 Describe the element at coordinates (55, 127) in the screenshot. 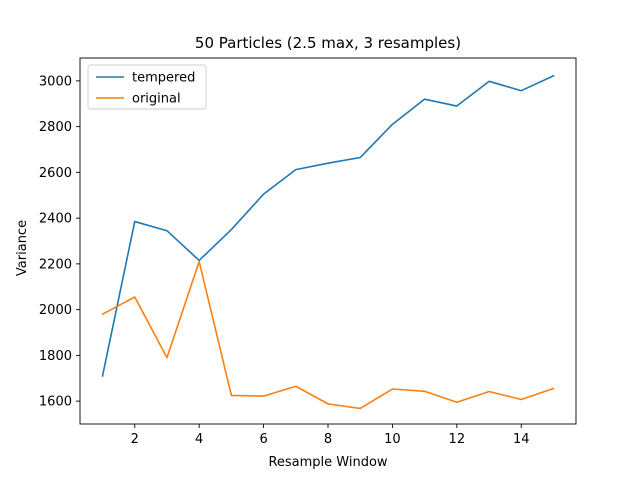

I see `y-tick-label: 2800` at that location.